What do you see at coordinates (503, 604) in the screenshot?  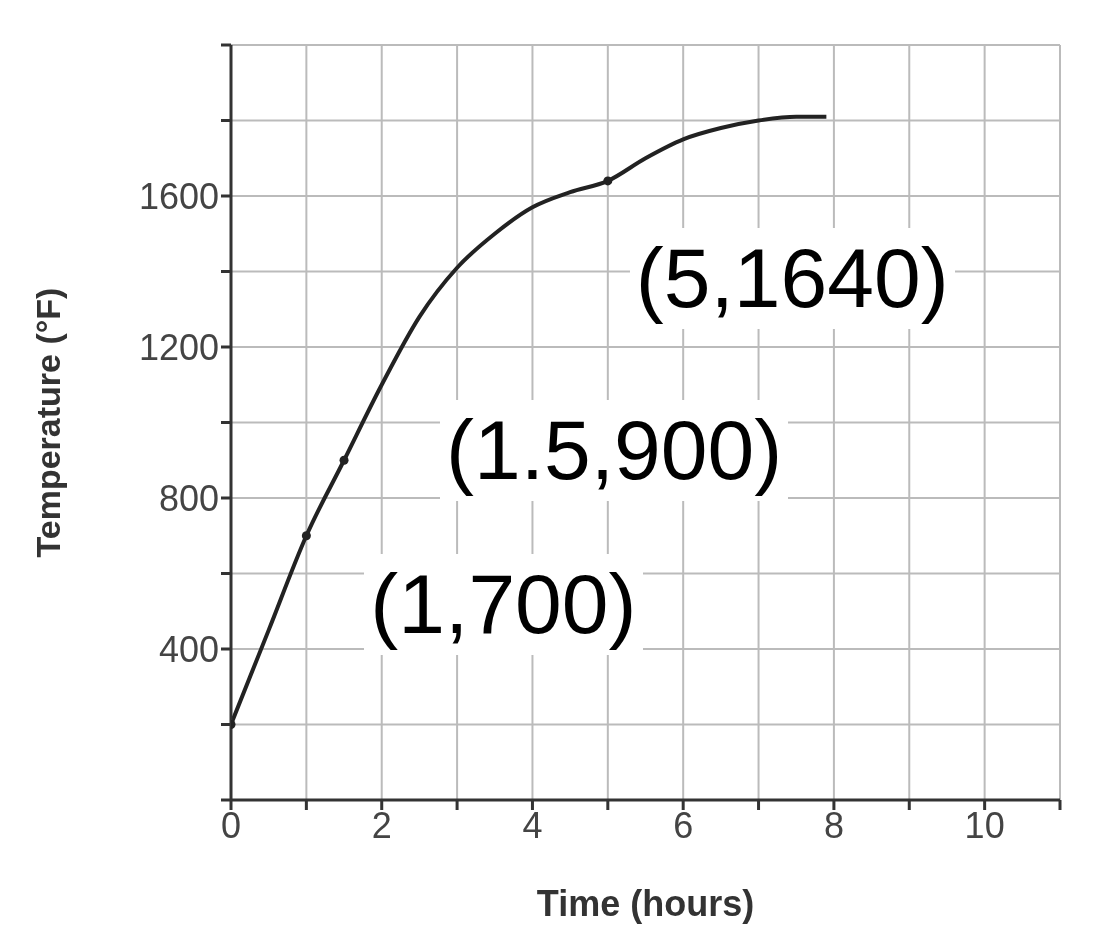 I see `annotation: (1,700)` at bounding box center [503, 604].